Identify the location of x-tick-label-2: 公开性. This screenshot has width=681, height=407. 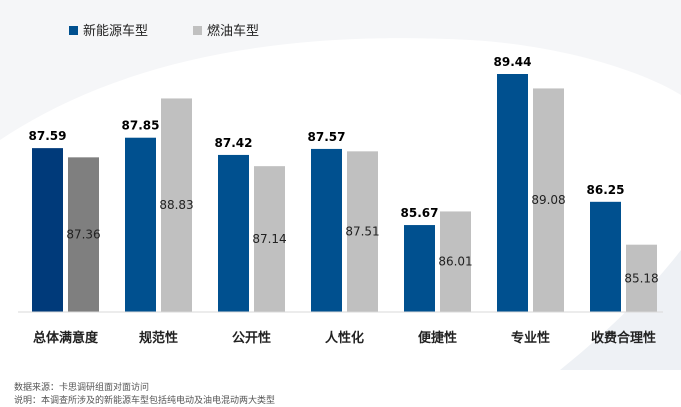
(251, 338).